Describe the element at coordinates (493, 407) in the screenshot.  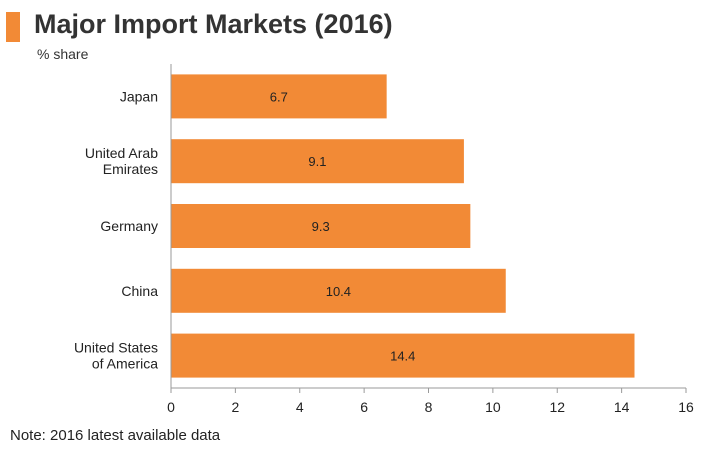
I see `x-tick-label: 10` at that location.